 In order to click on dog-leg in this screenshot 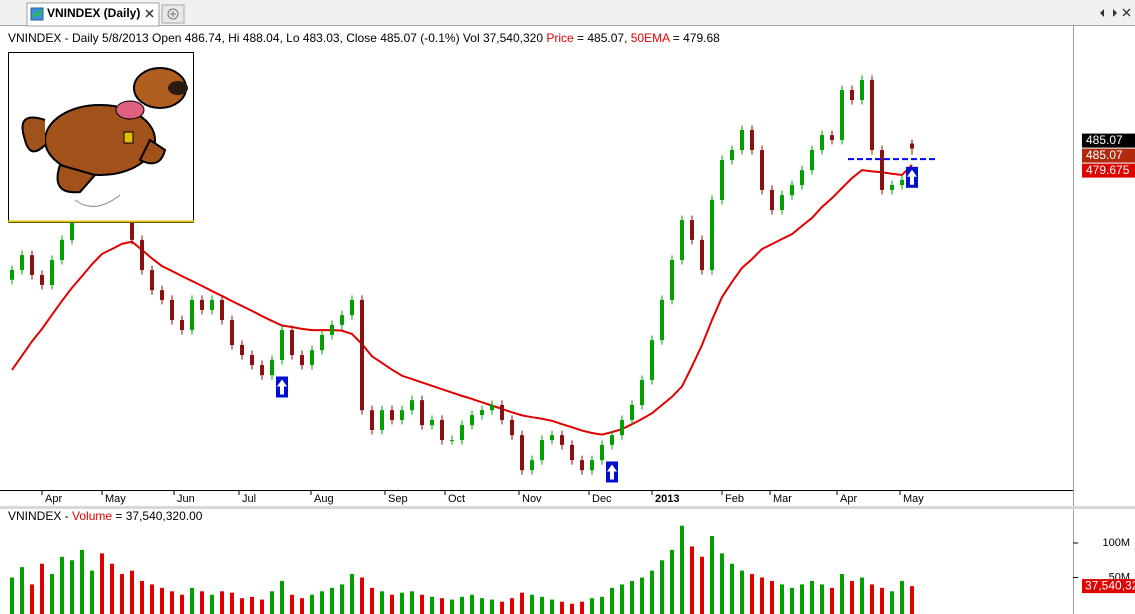, I will do `click(76, 178)`.